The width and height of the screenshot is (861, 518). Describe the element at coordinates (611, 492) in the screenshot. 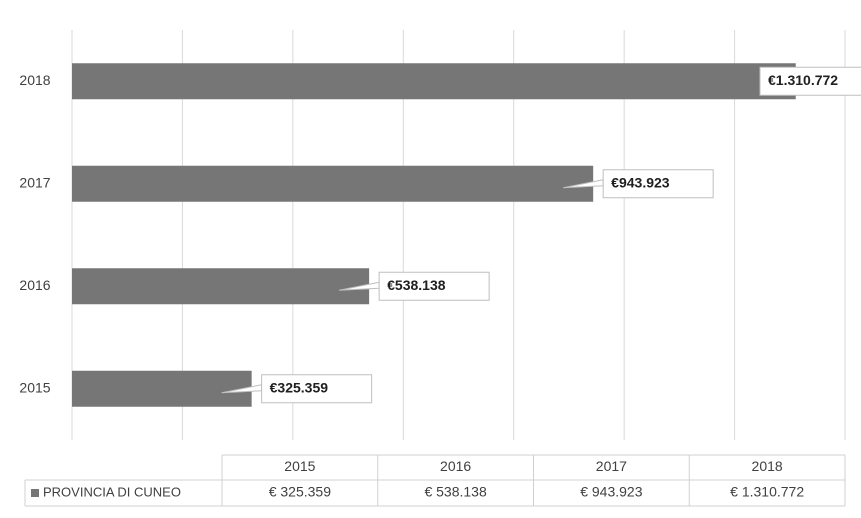

I see `table-value: € 943.923` at that location.